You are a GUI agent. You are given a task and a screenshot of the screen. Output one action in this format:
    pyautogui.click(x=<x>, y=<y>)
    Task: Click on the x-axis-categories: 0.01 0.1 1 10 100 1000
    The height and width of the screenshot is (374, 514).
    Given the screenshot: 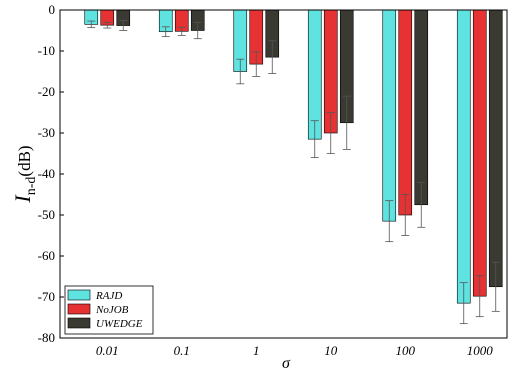 What is the action you would take?
    pyautogui.click(x=294, y=350)
    